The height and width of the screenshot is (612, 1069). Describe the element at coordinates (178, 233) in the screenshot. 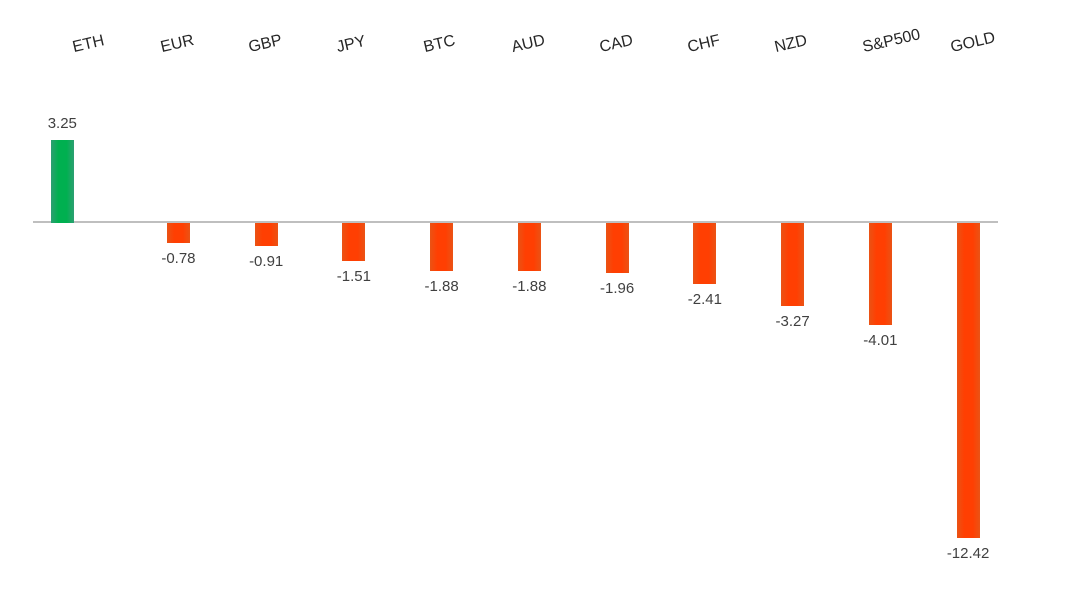

I see `bar-eur` at that location.